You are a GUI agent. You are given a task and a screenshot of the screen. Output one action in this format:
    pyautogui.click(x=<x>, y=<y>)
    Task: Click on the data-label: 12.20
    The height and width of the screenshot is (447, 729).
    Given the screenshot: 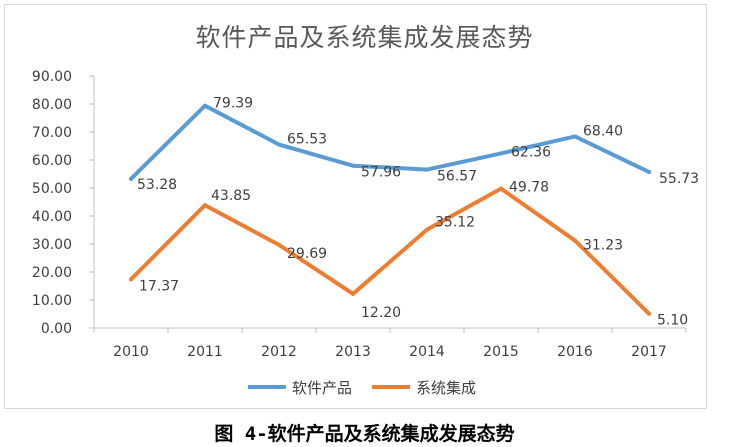 What is the action you would take?
    pyautogui.click(x=381, y=313)
    